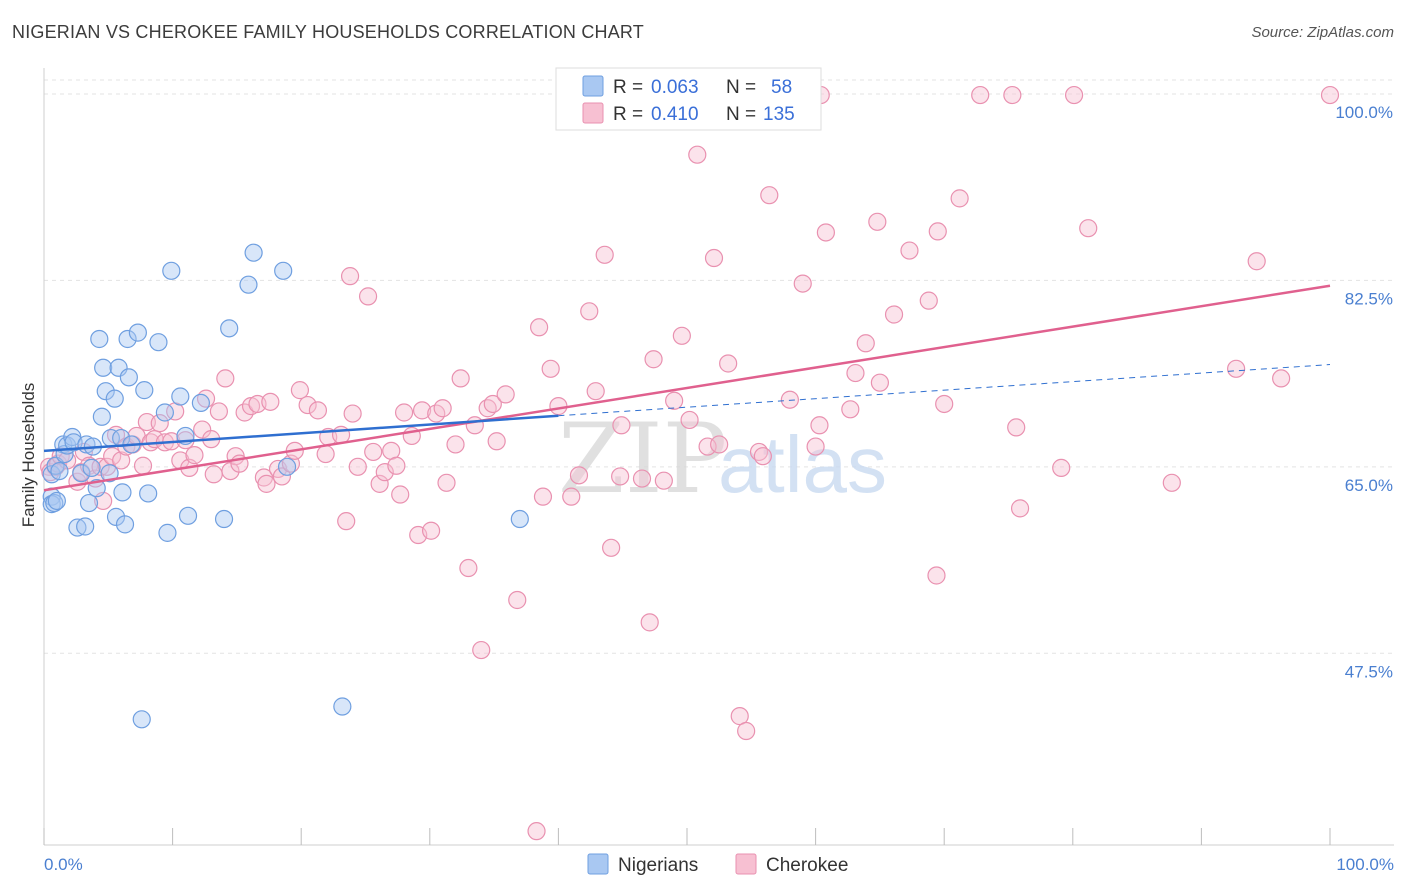 This screenshot has width=1406, height=892. I want to click on legend-swatch-cherokee, so click(593, 113).